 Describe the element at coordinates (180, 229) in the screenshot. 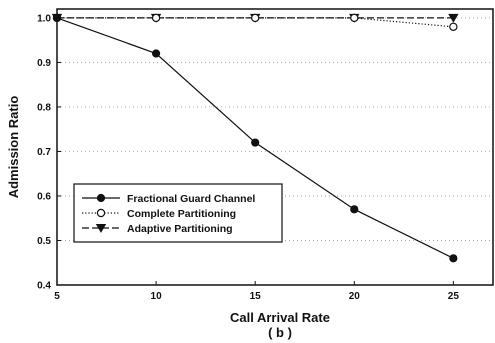

I see `legend-label: Adaptive Partitioning` at that location.